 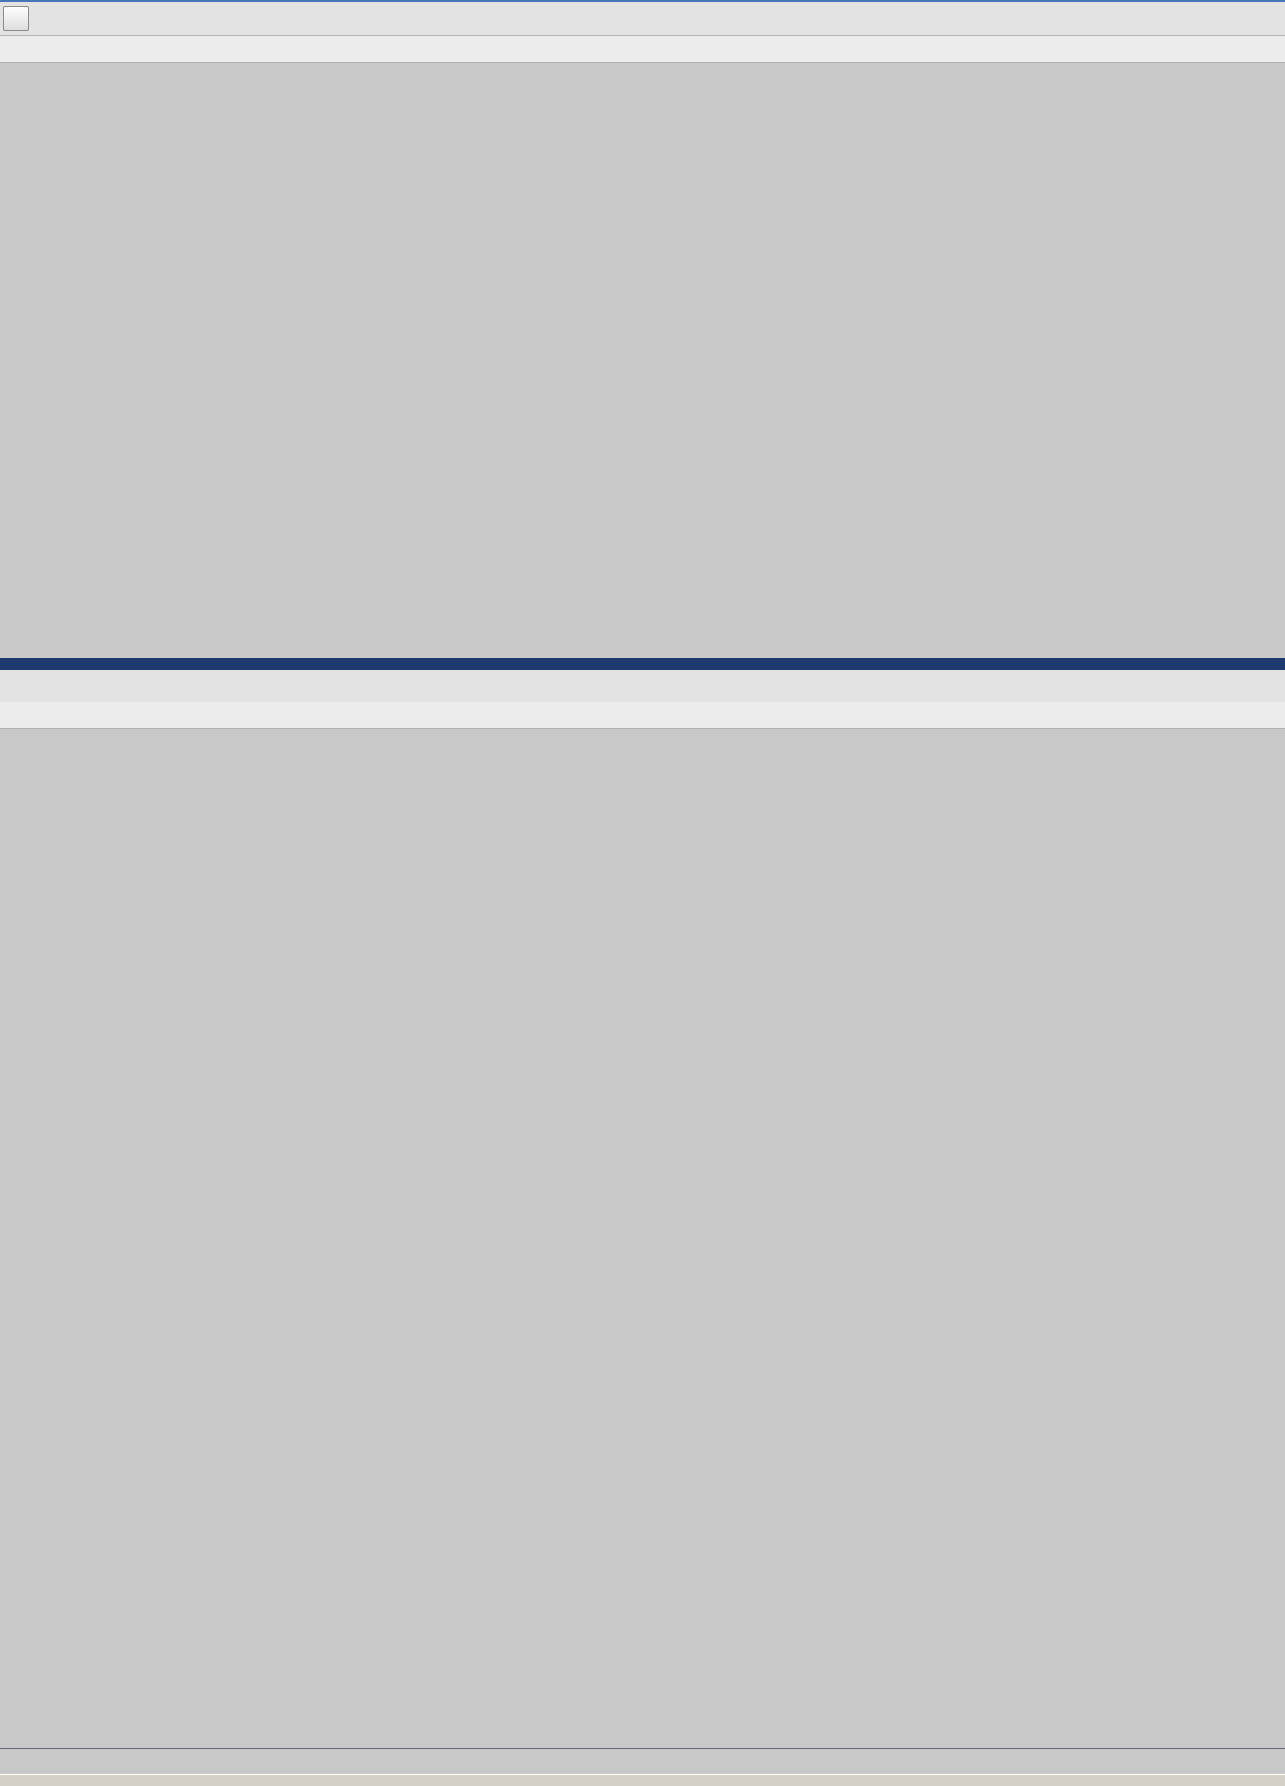 I want to click on time-axis, so click(x=642, y=1761).